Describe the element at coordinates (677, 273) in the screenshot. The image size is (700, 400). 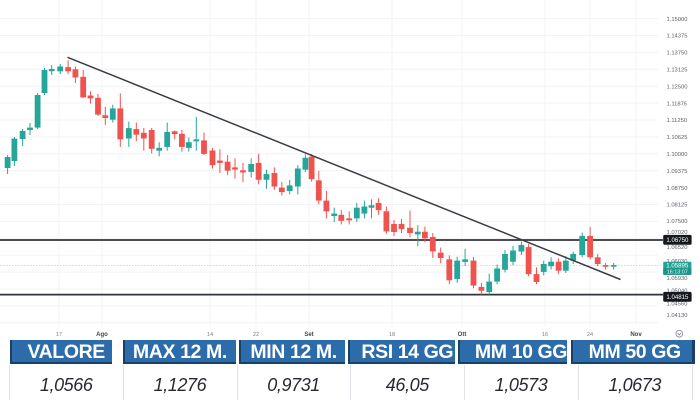
I see `svg-text: 16:13:07` at that location.